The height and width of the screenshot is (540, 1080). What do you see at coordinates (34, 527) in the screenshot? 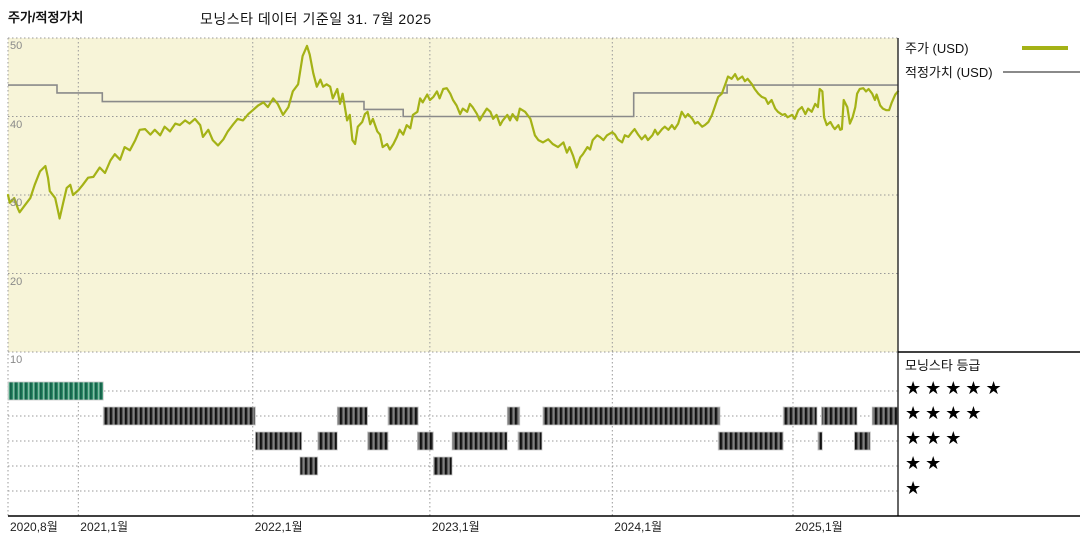
I see `x-tick-label: 2020,8월` at bounding box center [34, 527].